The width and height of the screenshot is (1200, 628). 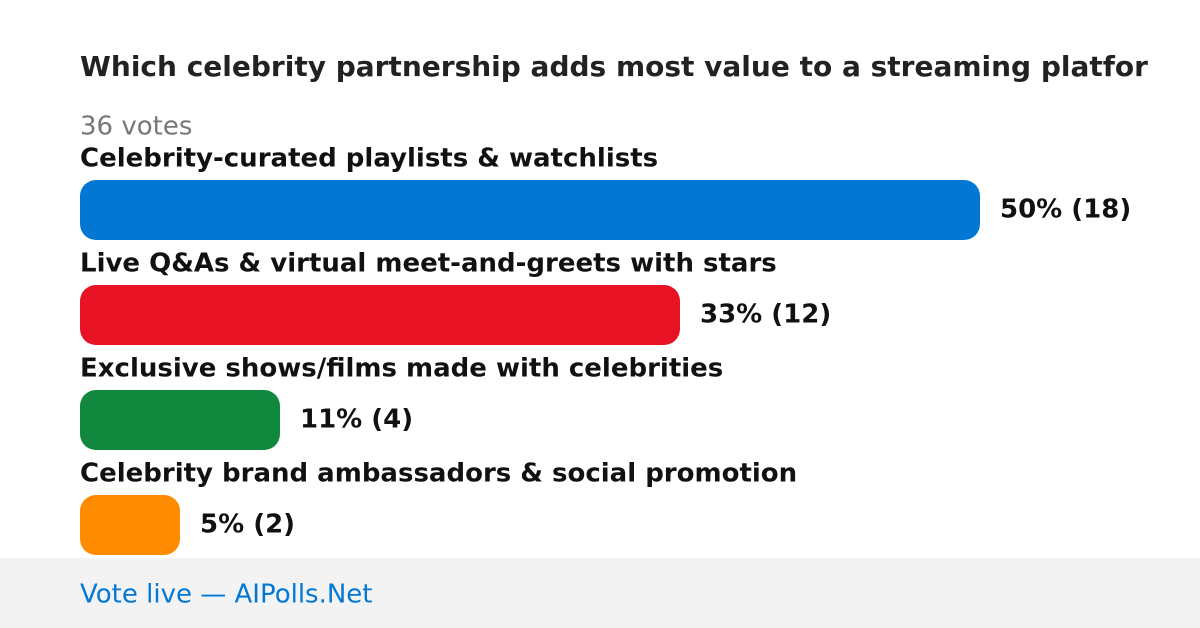 What do you see at coordinates (226, 595) in the screenshot?
I see `footer-link: Vote live — AIPolls.Net` at bounding box center [226, 595].